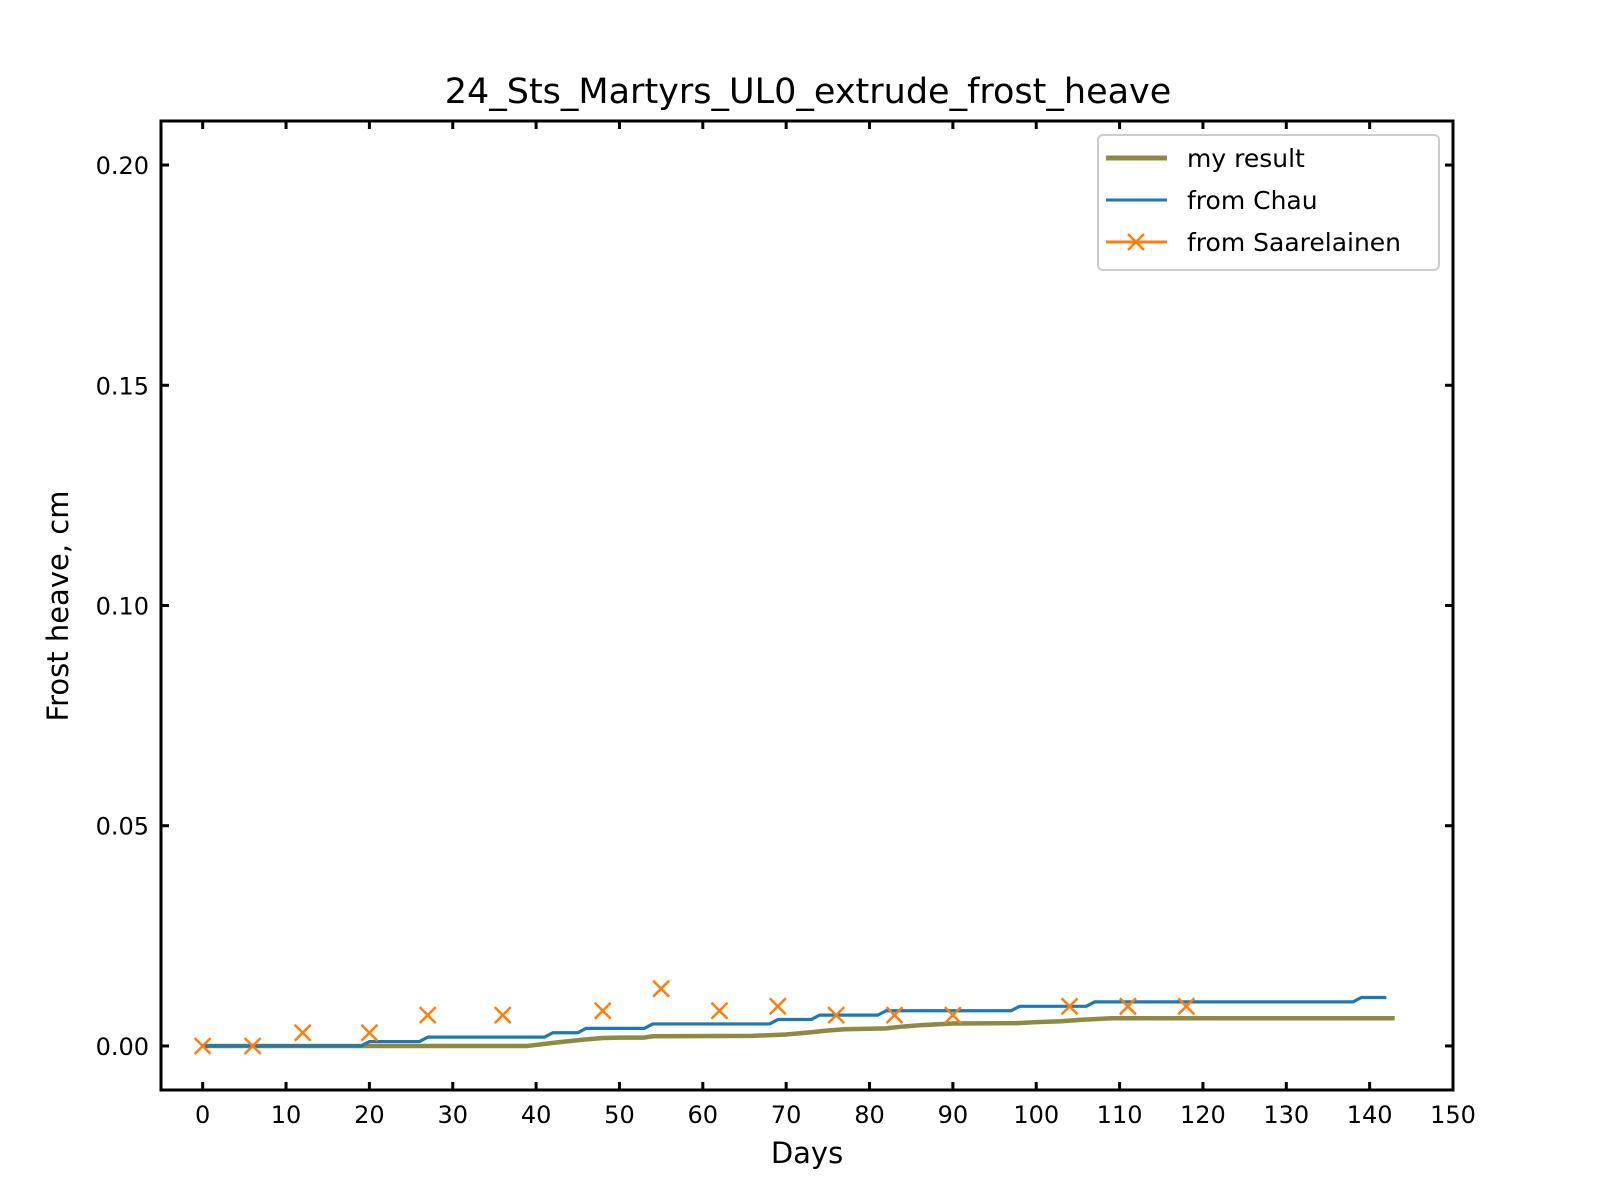  What do you see at coordinates (807, 1153) in the screenshot?
I see `x-axis-label: Days` at bounding box center [807, 1153].